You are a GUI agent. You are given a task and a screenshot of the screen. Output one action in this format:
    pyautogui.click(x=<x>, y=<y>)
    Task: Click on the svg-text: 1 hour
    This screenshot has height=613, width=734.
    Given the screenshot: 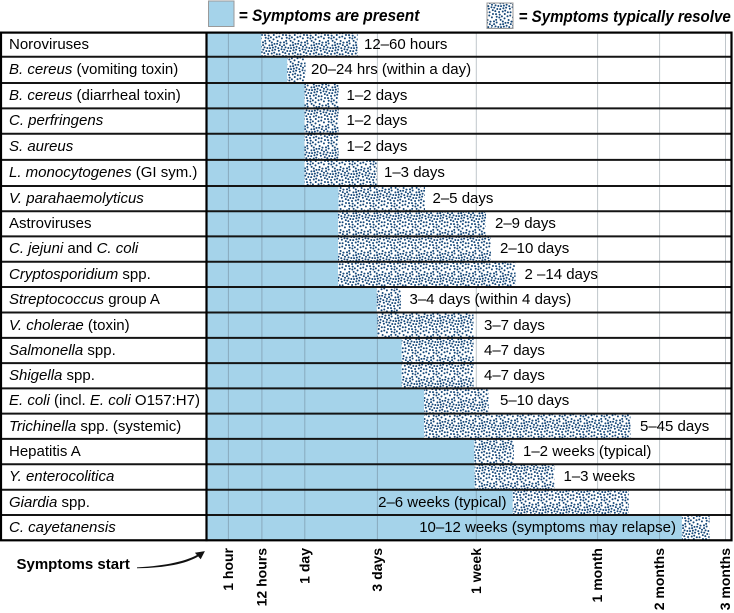 What is the action you would take?
    pyautogui.click(x=228, y=568)
    